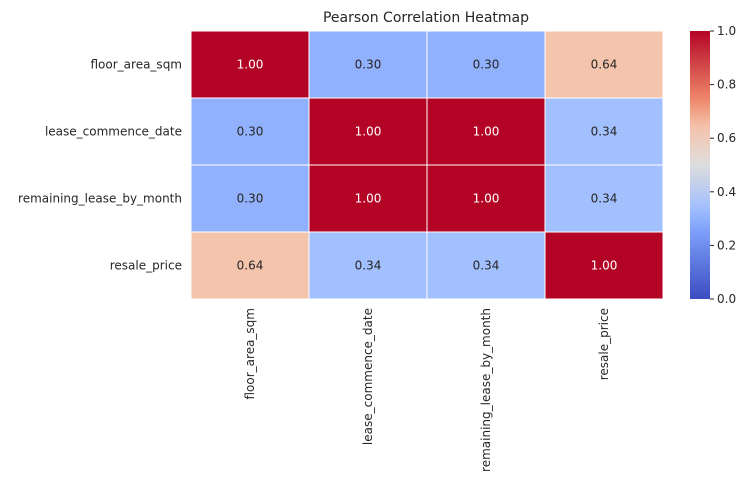 The height and width of the screenshot is (494, 744). What do you see at coordinates (726, 31) in the screenshot?
I see `colorbar-tick-label: 1.0` at bounding box center [726, 31].